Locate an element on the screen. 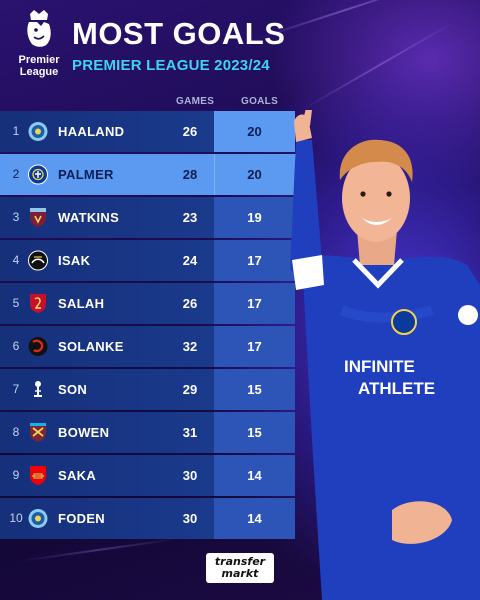 This screenshot has width=480, height=600. table-row: 5 SALAH 26 17 is located at coordinates (148, 304).